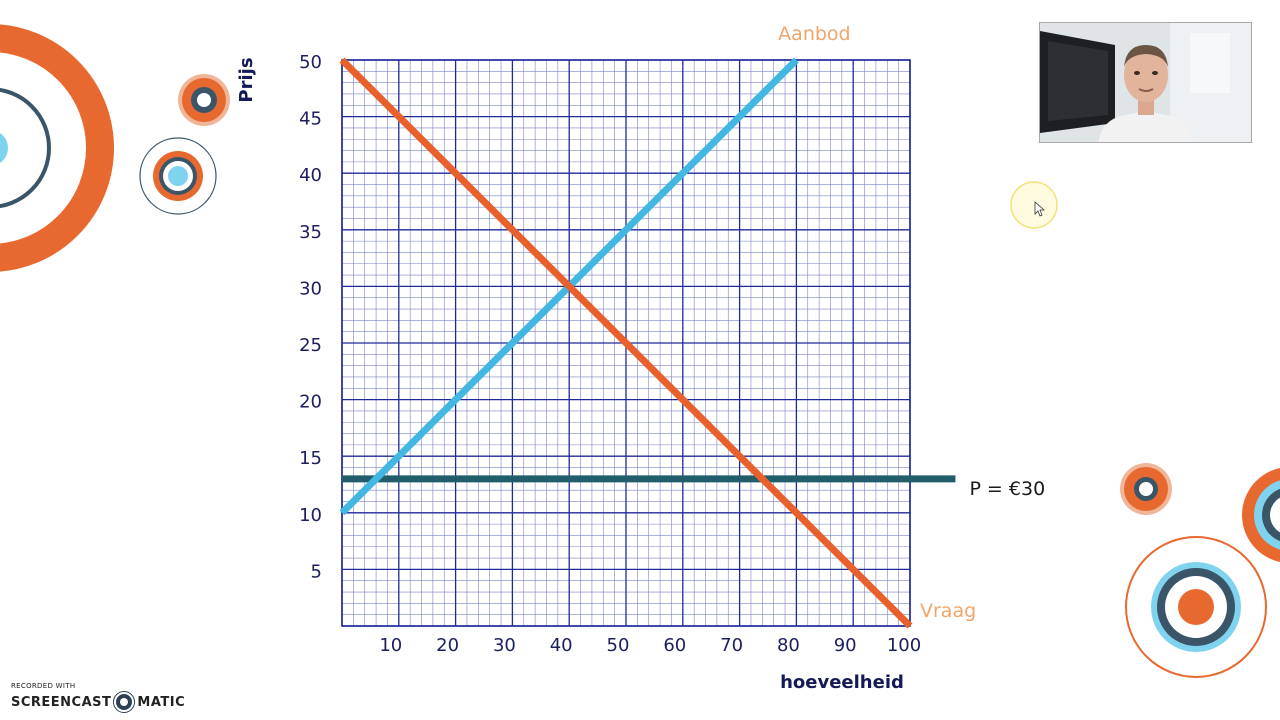 This screenshot has width=1280, height=720. I want to click on x-tick-label: 70, so click(731, 645).